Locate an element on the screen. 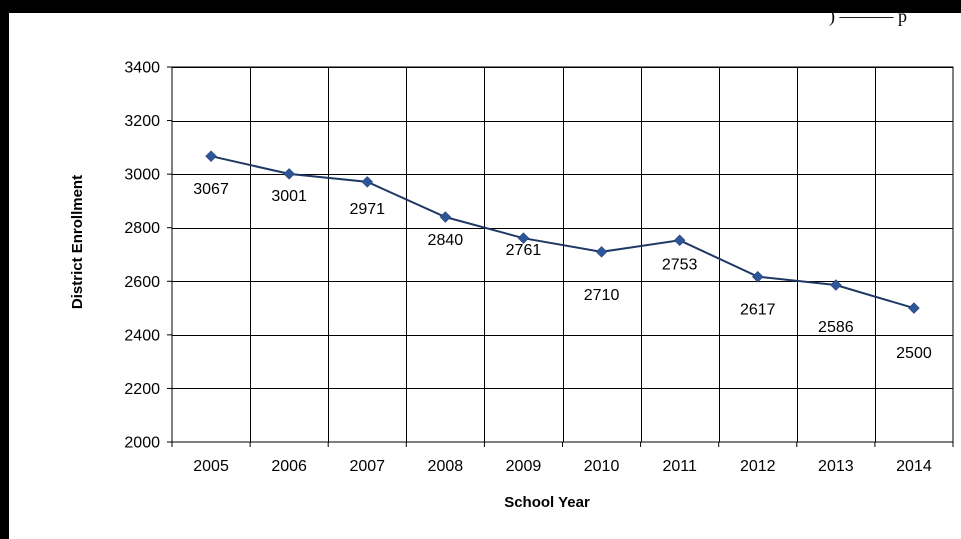 The image size is (961, 539). x-tick-label: 2010 is located at coordinates (602, 466).